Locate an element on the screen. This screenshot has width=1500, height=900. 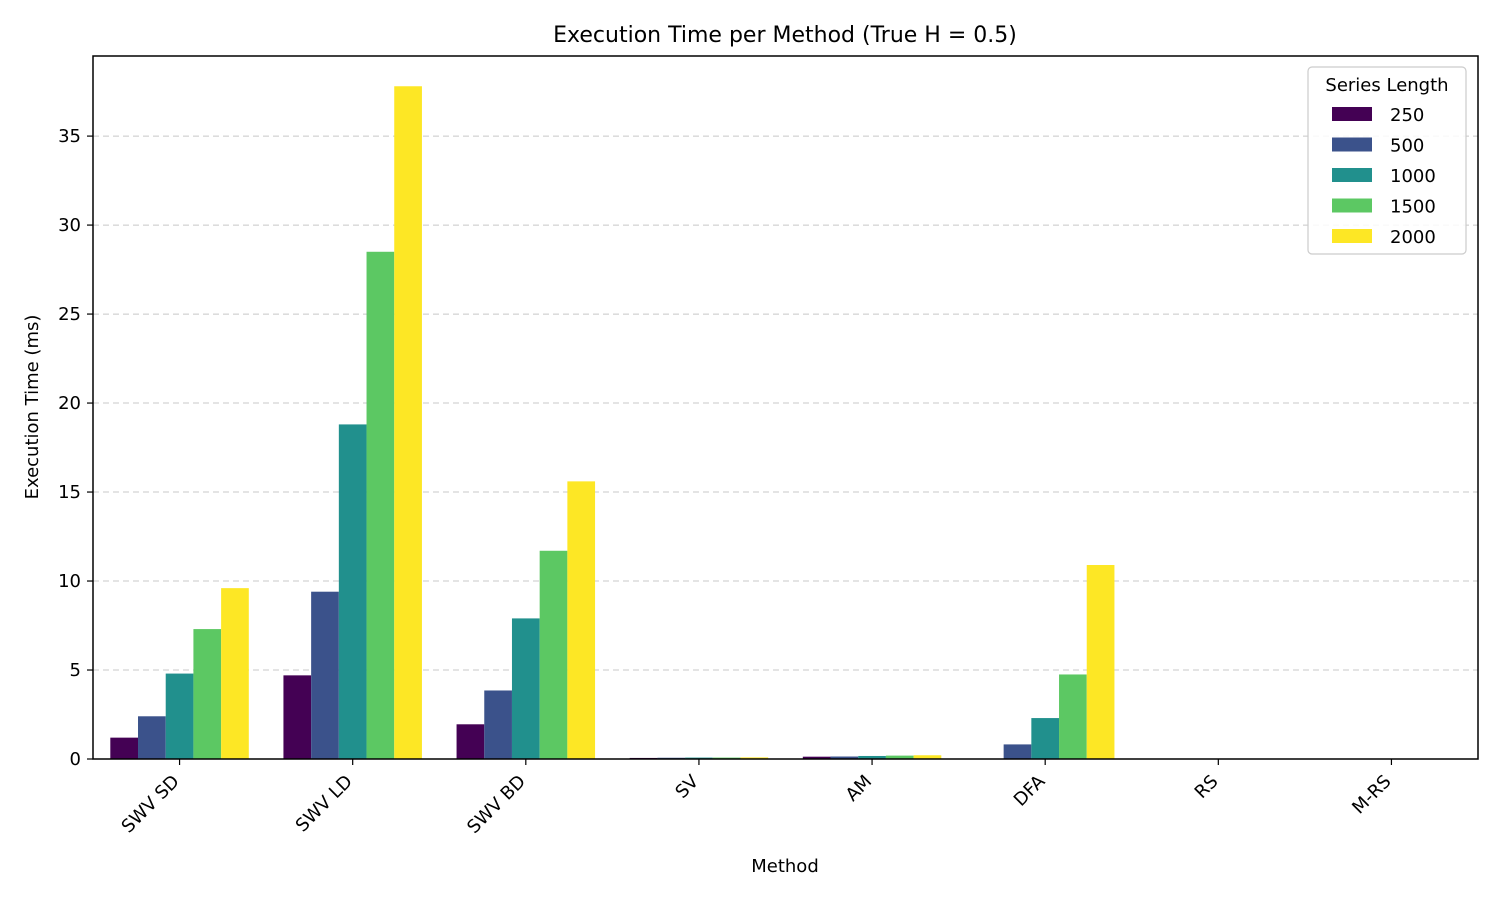
x-tick-label: AM is located at coordinates (859, 788).